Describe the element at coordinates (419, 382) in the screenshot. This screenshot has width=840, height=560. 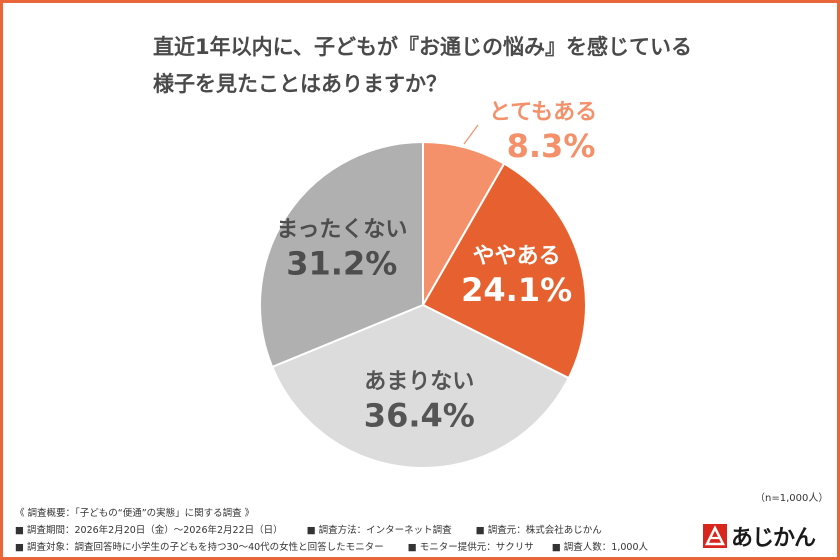
I see `slice-label-3: あまりない` at that location.